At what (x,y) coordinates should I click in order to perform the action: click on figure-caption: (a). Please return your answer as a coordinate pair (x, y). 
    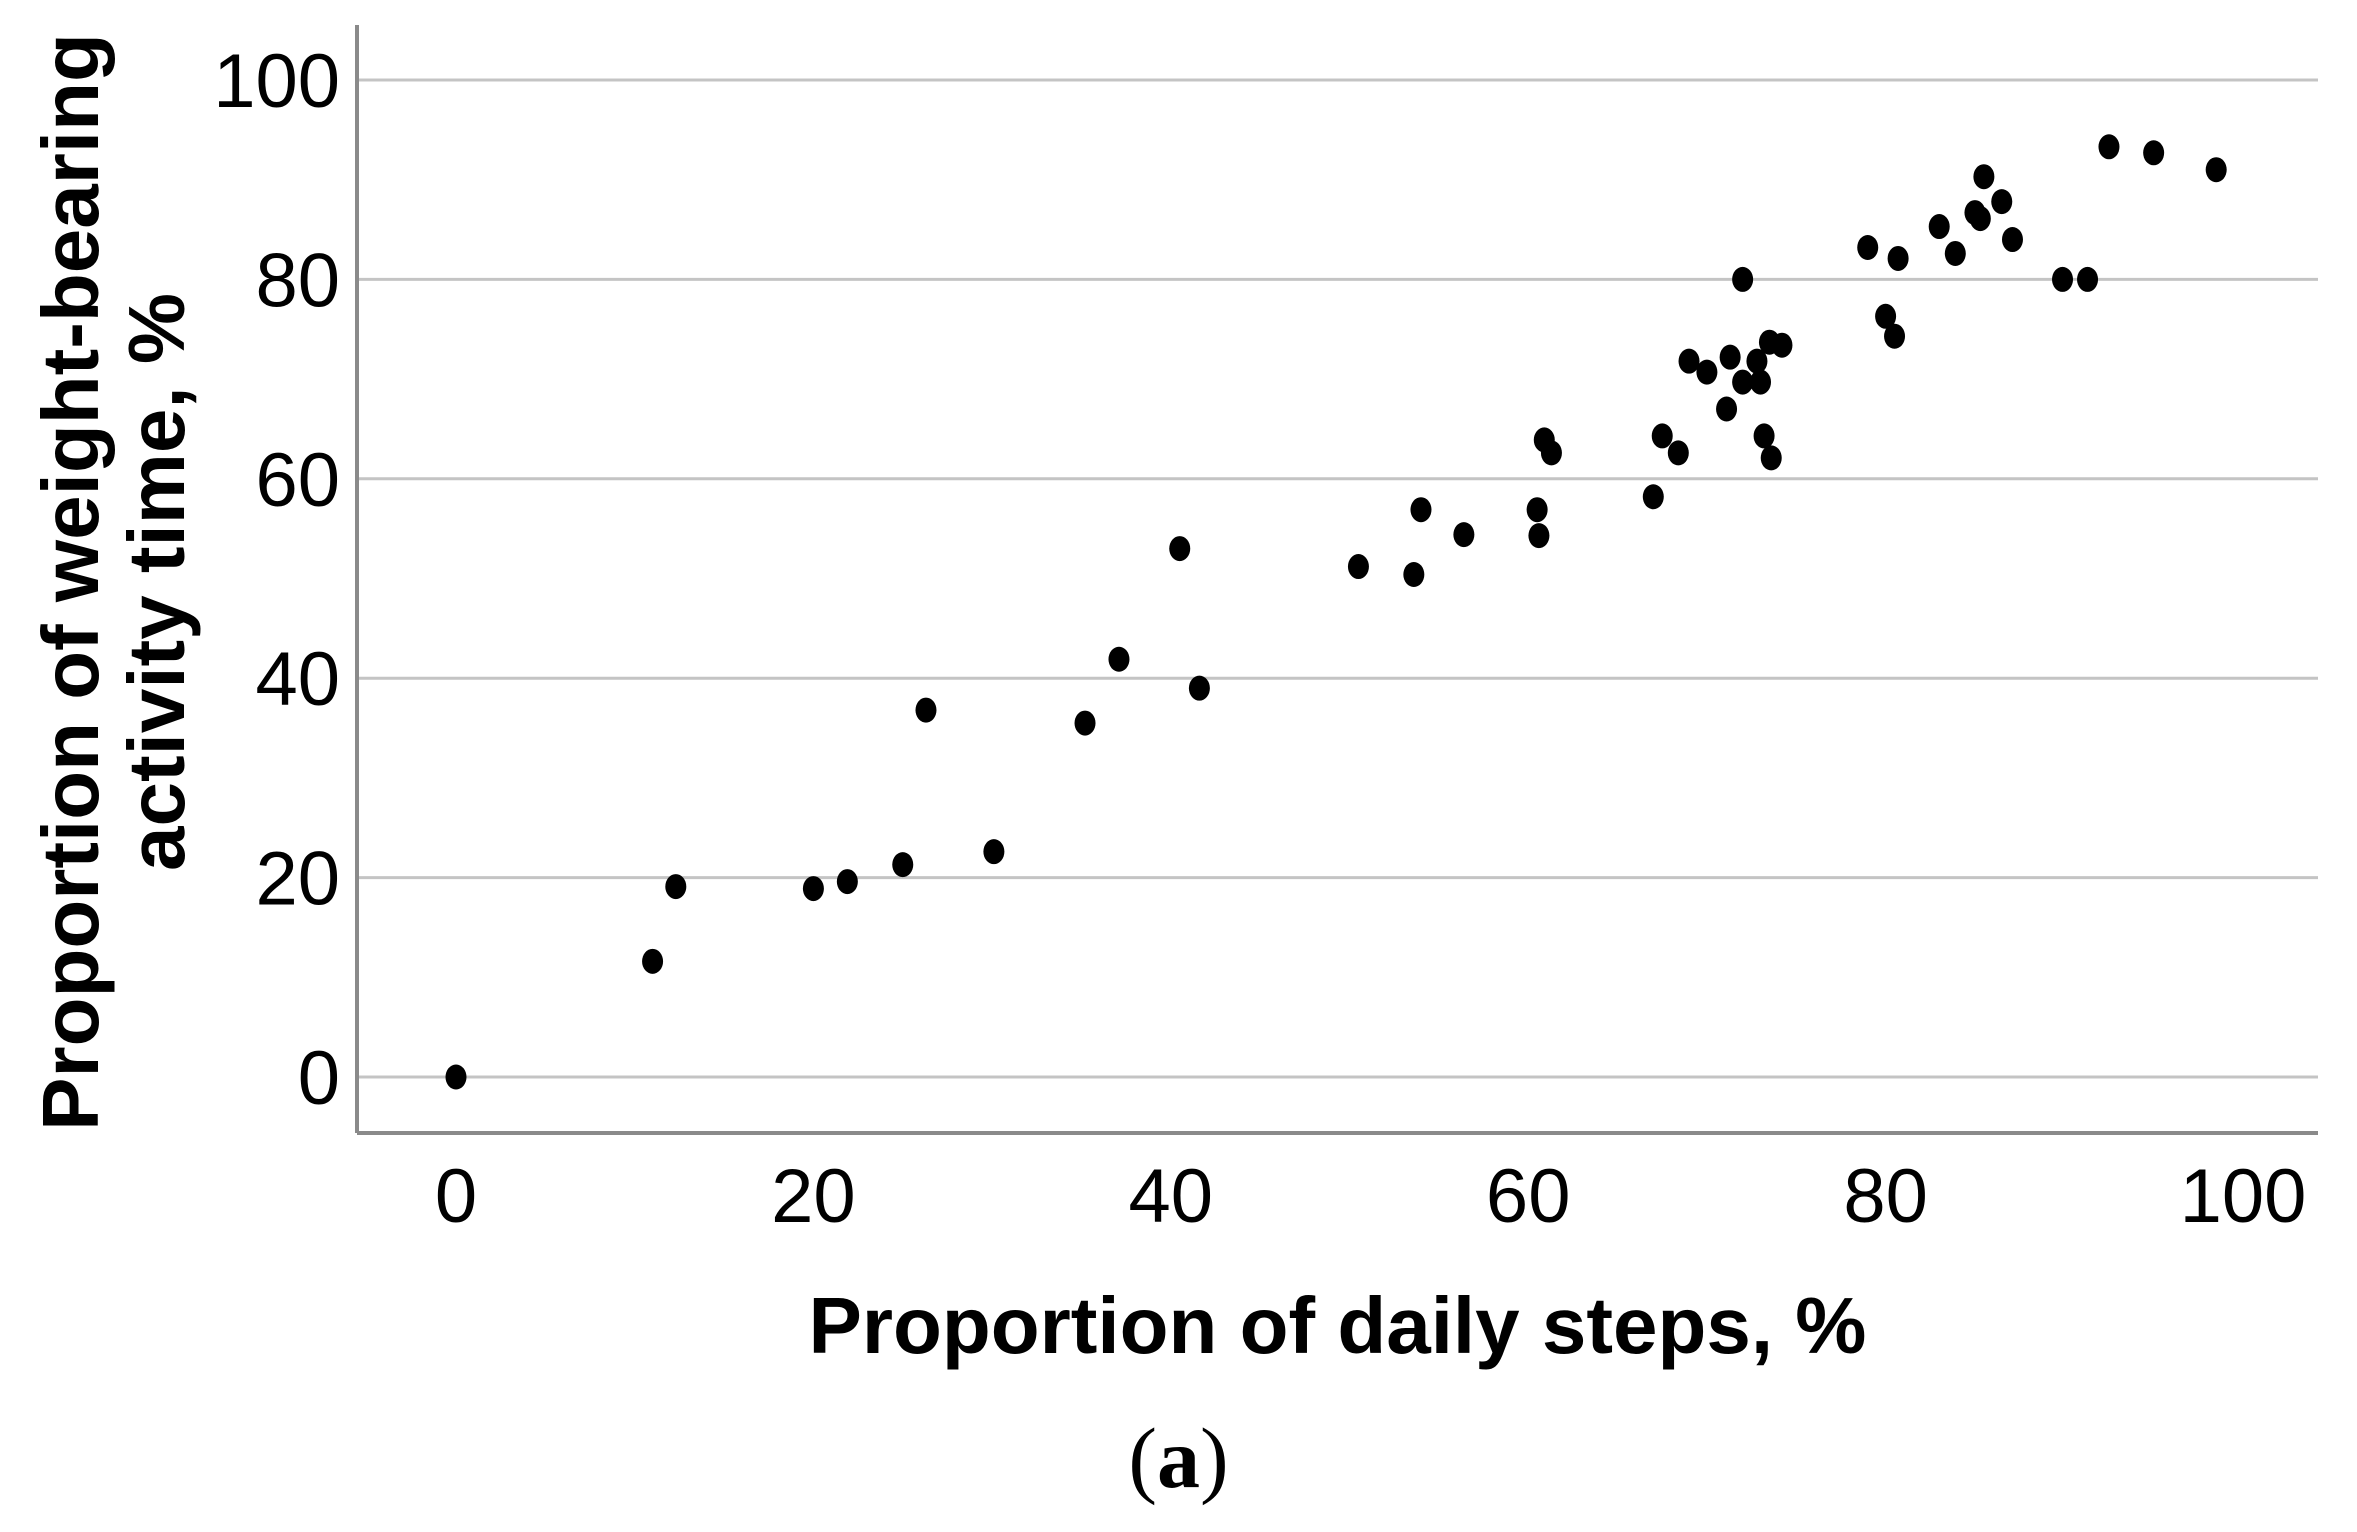
    Looking at the image, I should click on (1178, 1458).